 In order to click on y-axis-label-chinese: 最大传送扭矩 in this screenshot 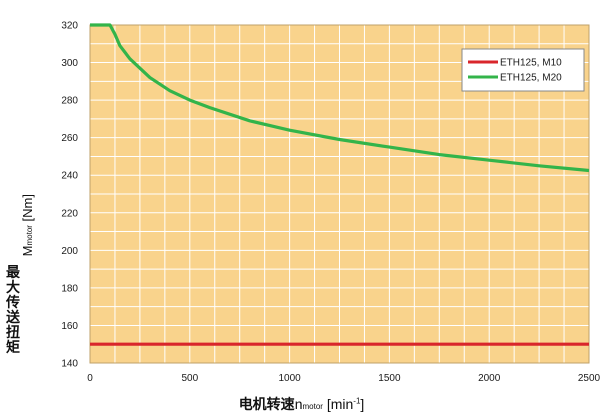, I will do `click(13, 310)`.